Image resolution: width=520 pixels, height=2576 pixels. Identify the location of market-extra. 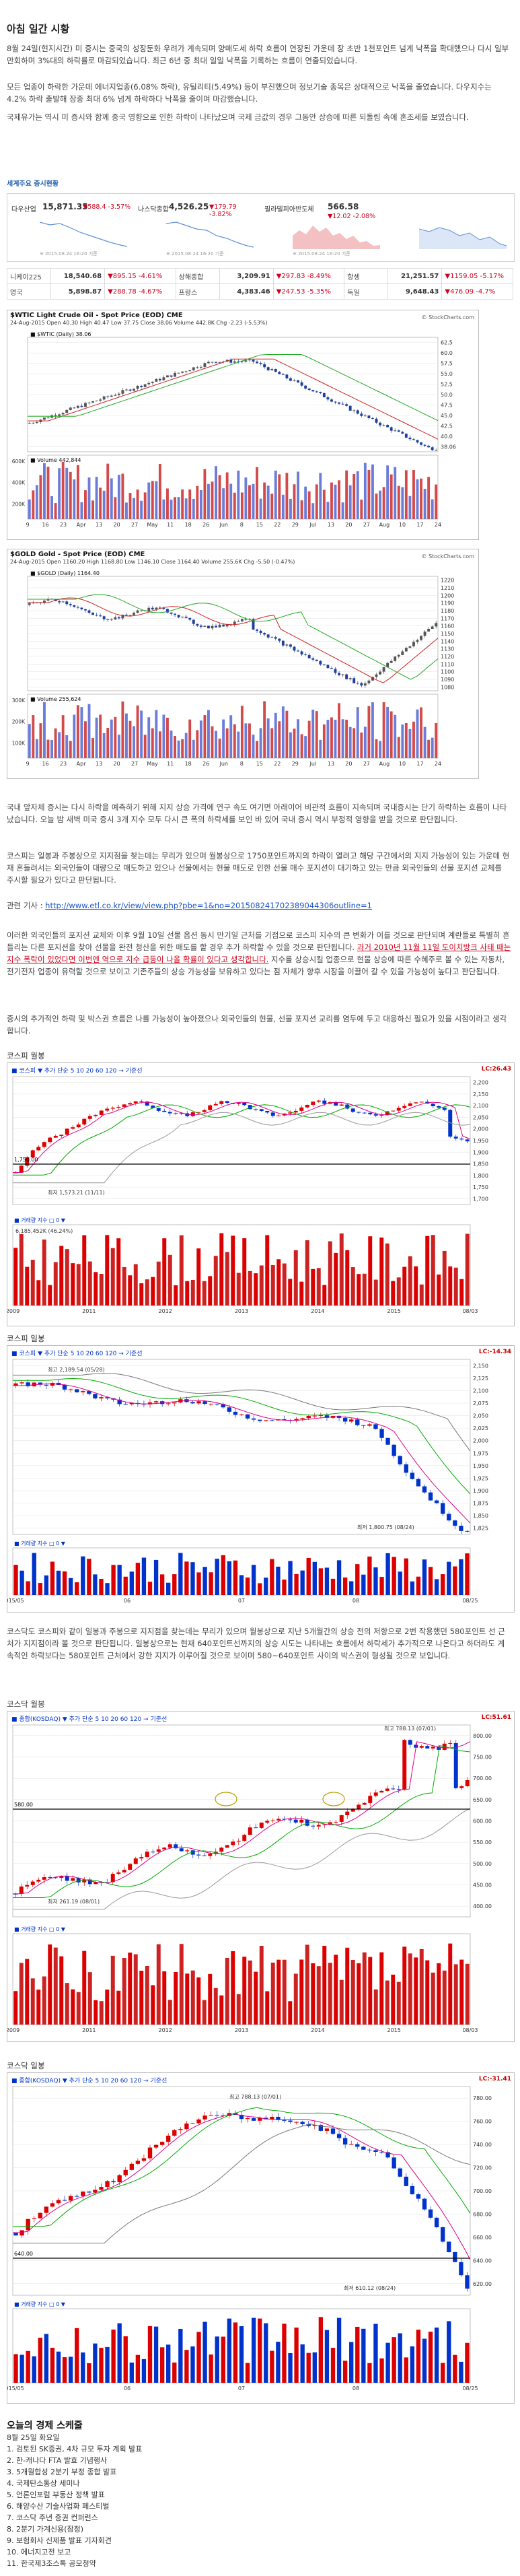
(450, 227).